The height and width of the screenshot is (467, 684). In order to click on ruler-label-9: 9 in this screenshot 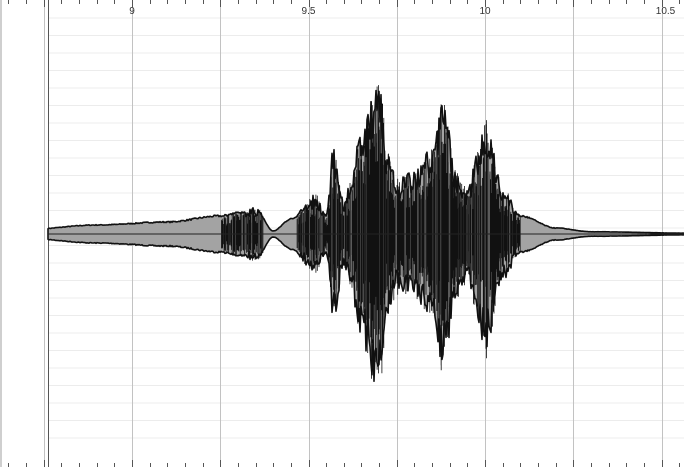, I will do `click(132, 11)`.